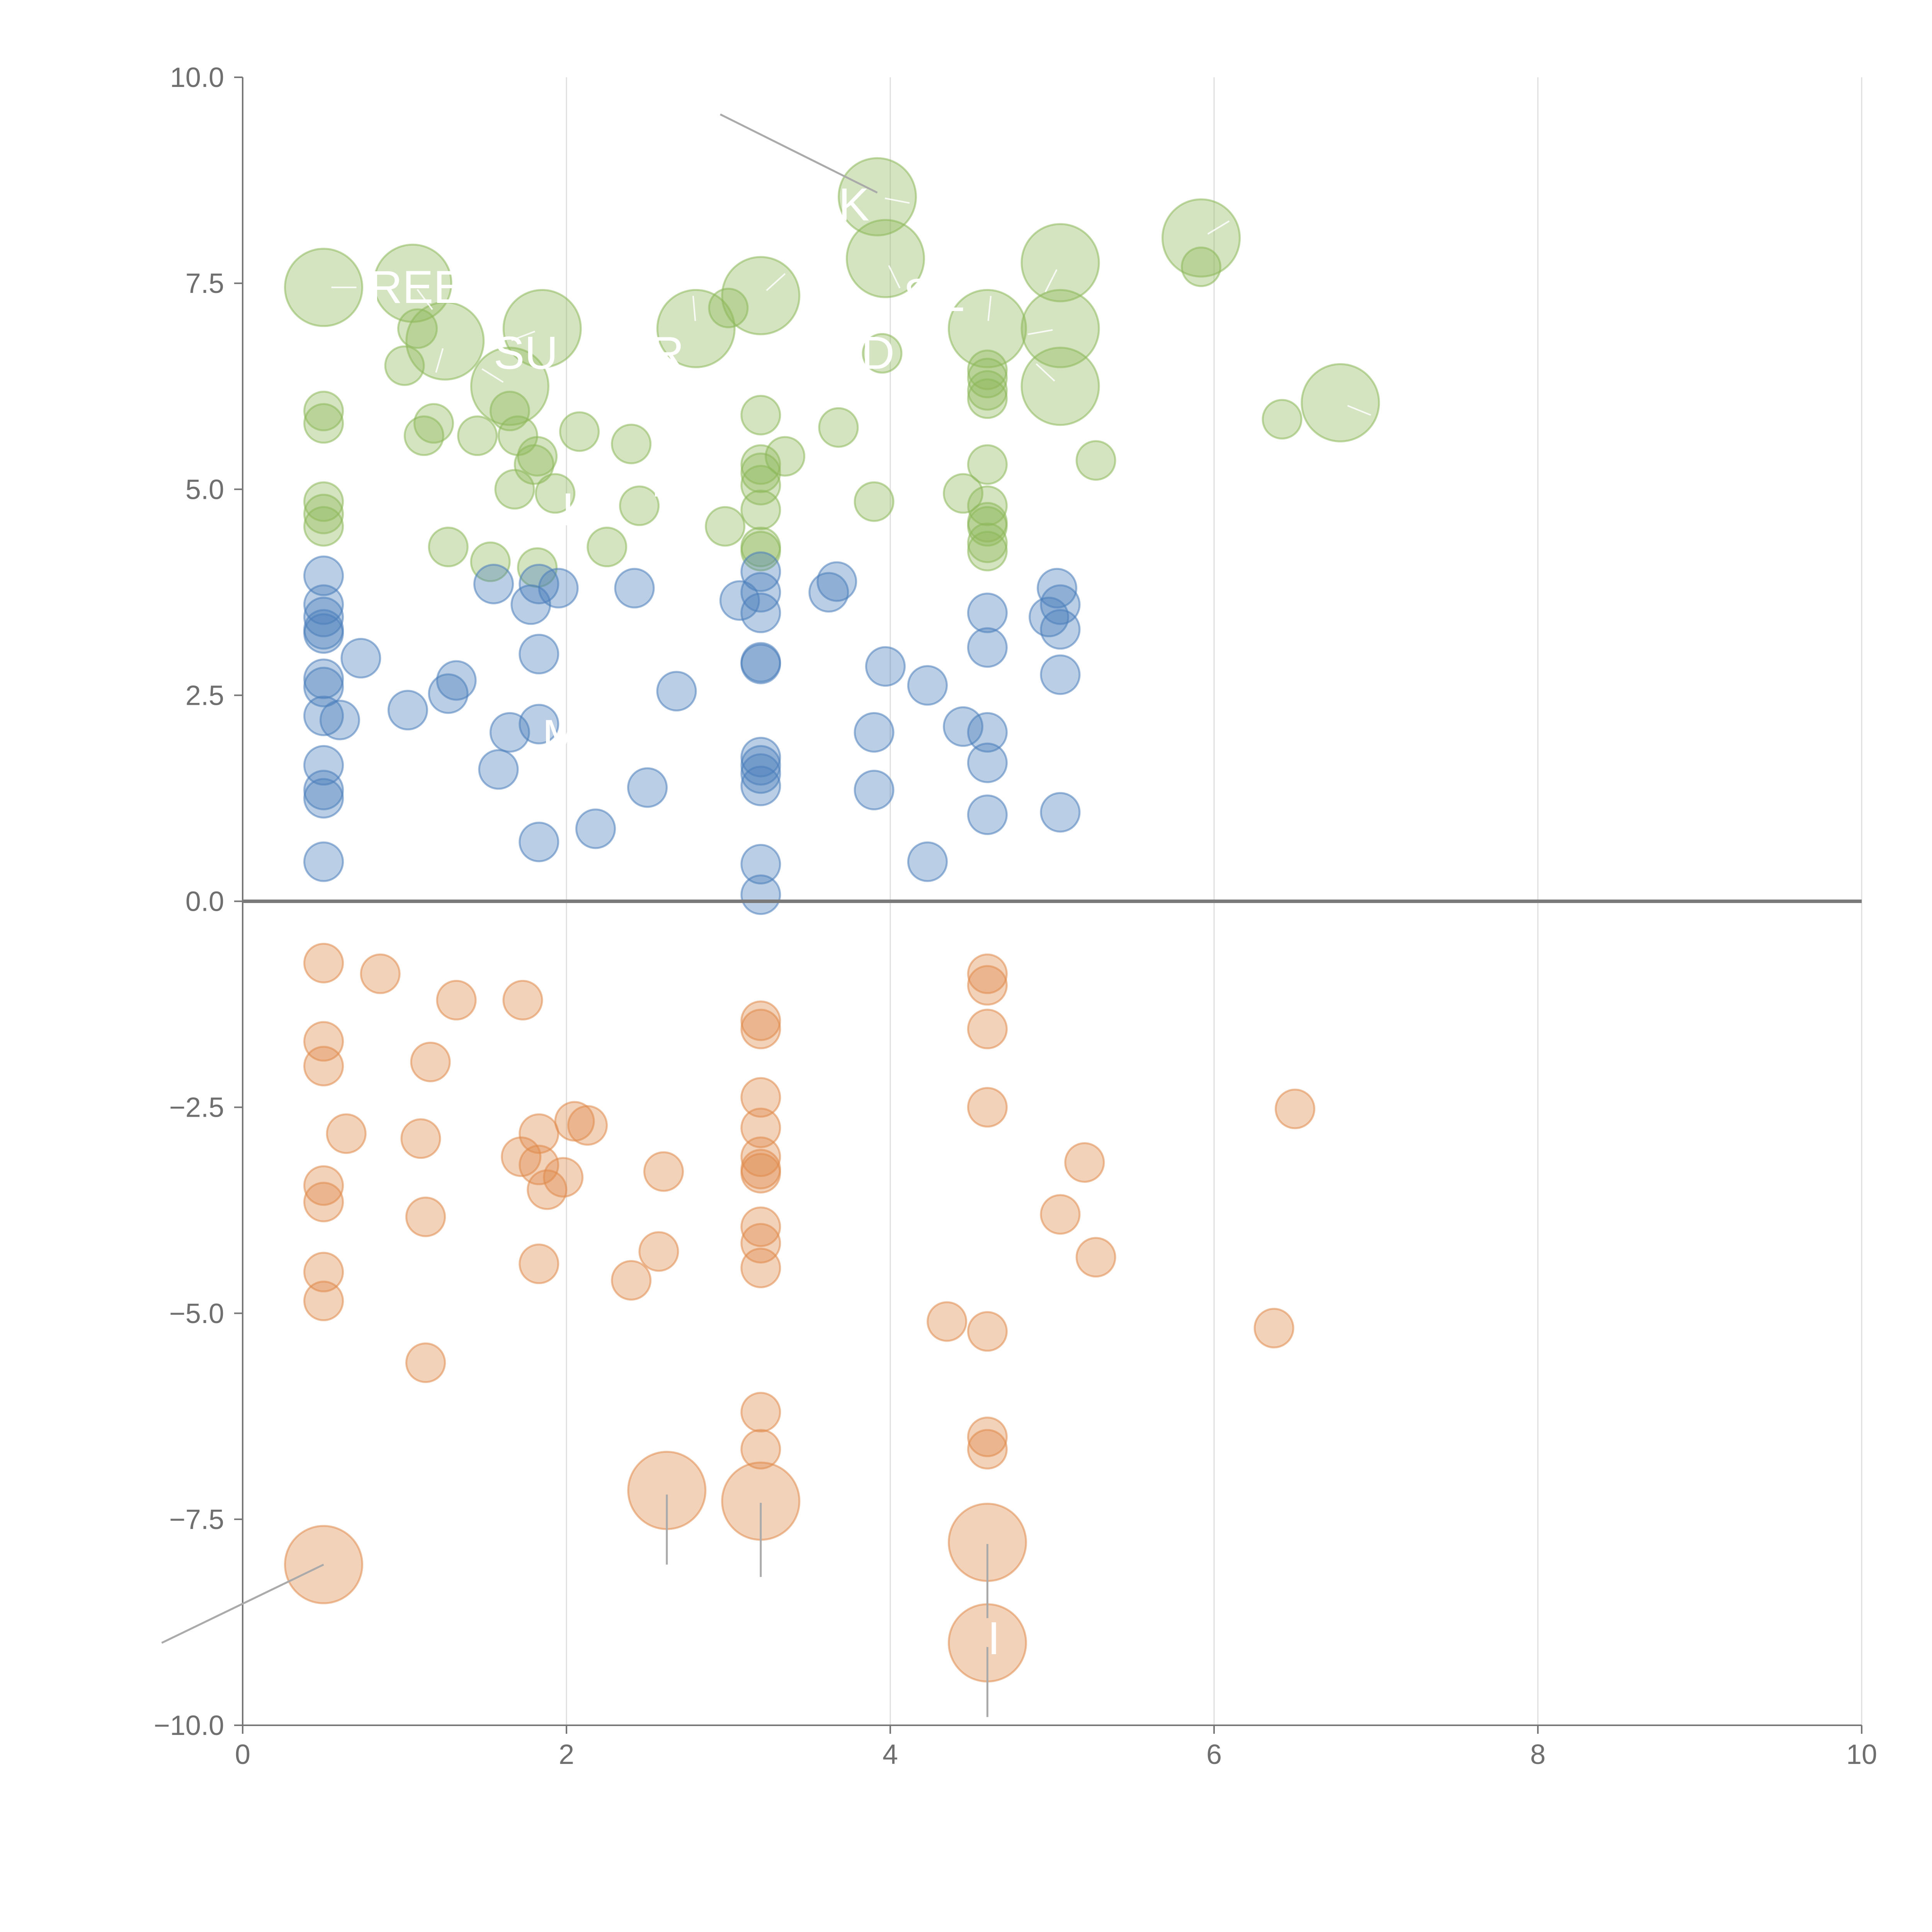 The image size is (1932, 1932). I want to click on x-tick-label: 6, so click(1214, 1755).